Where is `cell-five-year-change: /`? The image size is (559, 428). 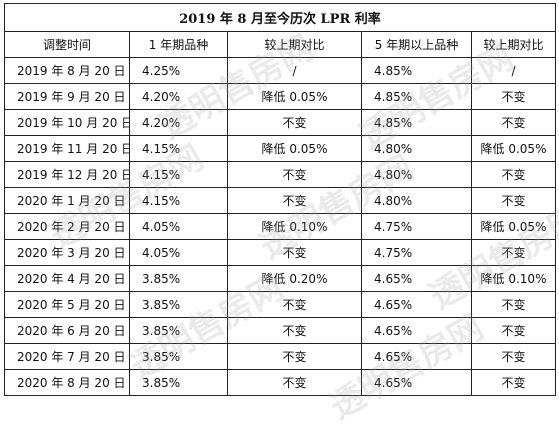
cell-five-year-change: / is located at coordinates (513, 70).